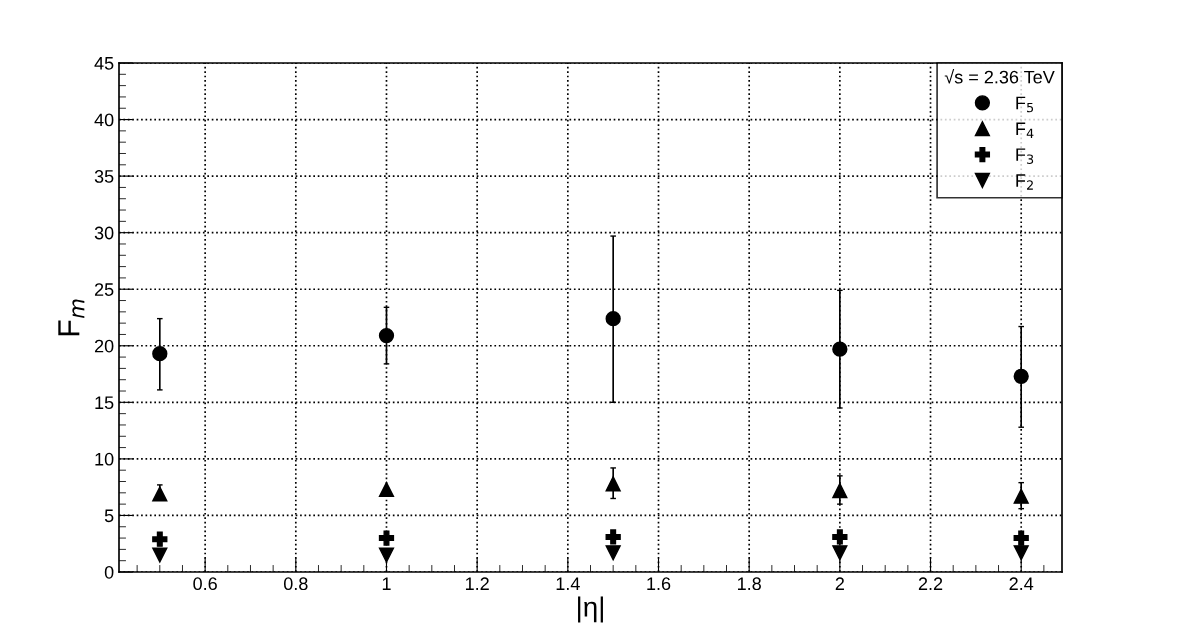  Describe the element at coordinates (104, 176) in the screenshot. I see `y-tick-label: 35` at that location.